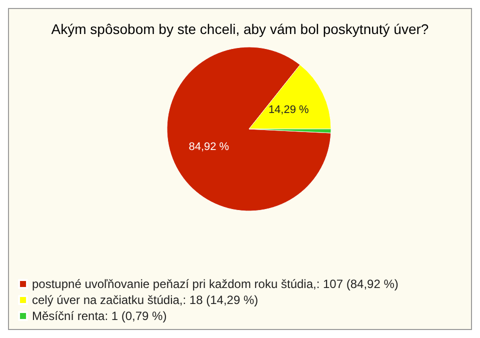  I want to click on legend-label: celý úver na začiatku štúdia,: 18 (14,29 %), so click(145, 300).